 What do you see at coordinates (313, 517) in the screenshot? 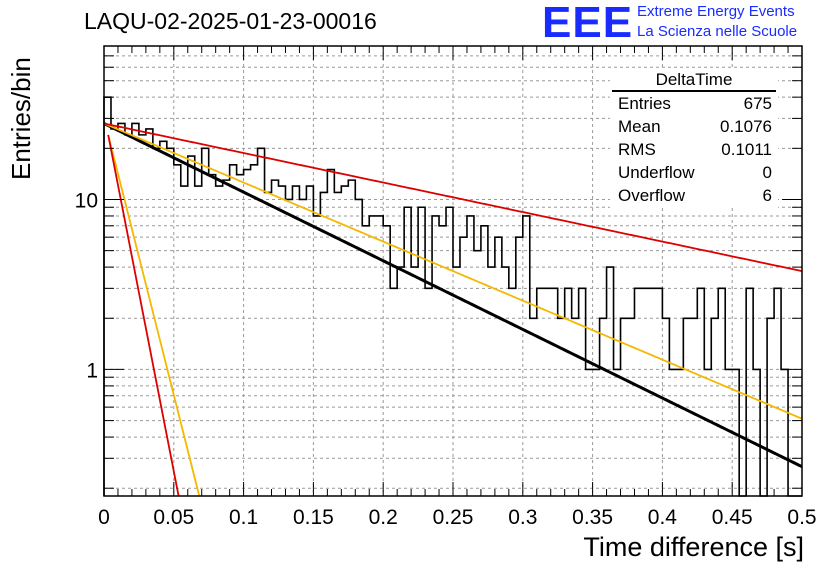
I see `x-tick-label: 0.15` at bounding box center [313, 517].